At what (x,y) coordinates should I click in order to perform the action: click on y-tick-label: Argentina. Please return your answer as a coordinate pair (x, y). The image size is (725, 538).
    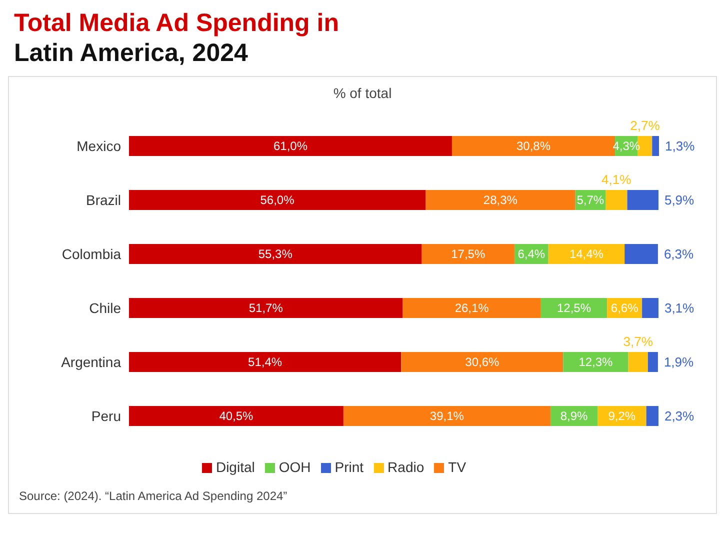
    Looking at the image, I should click on (91, 362).